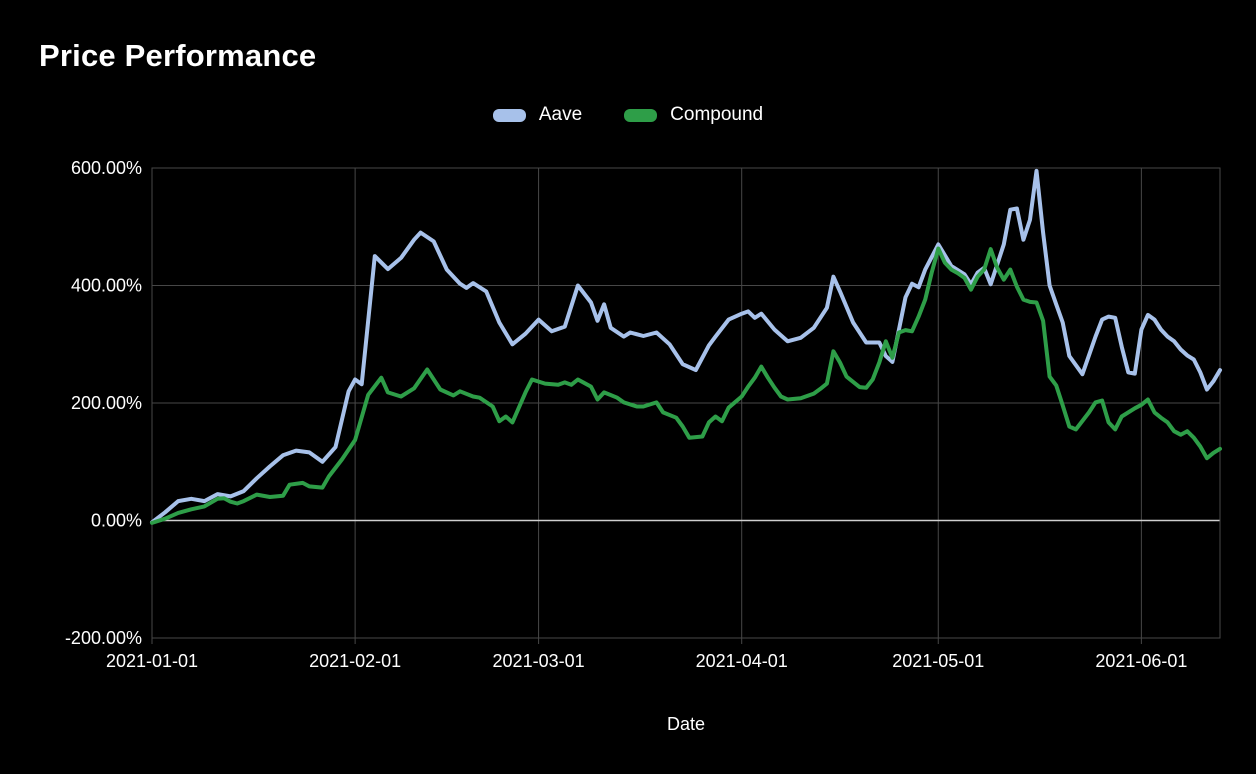 This screenshot has height=774, width=1256. I want to click on y-axis-tick-label: -200.00%, so click(103, 638).